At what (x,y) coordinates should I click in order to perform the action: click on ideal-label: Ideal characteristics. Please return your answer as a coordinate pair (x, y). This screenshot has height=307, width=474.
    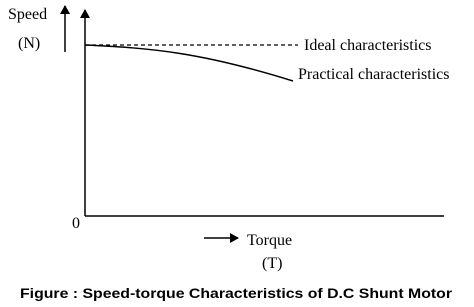
    Looking at the image, I should click on (367, 45).